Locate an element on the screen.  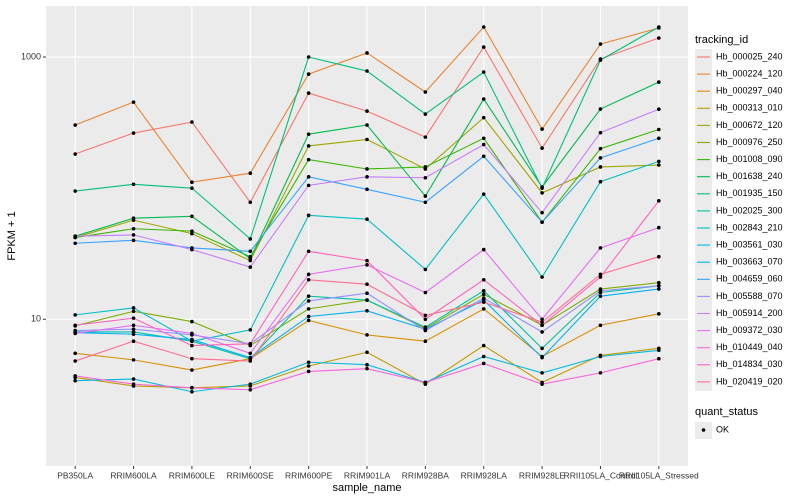
legend-label: Hb_000672_120 is located at coordinates (749, 125).